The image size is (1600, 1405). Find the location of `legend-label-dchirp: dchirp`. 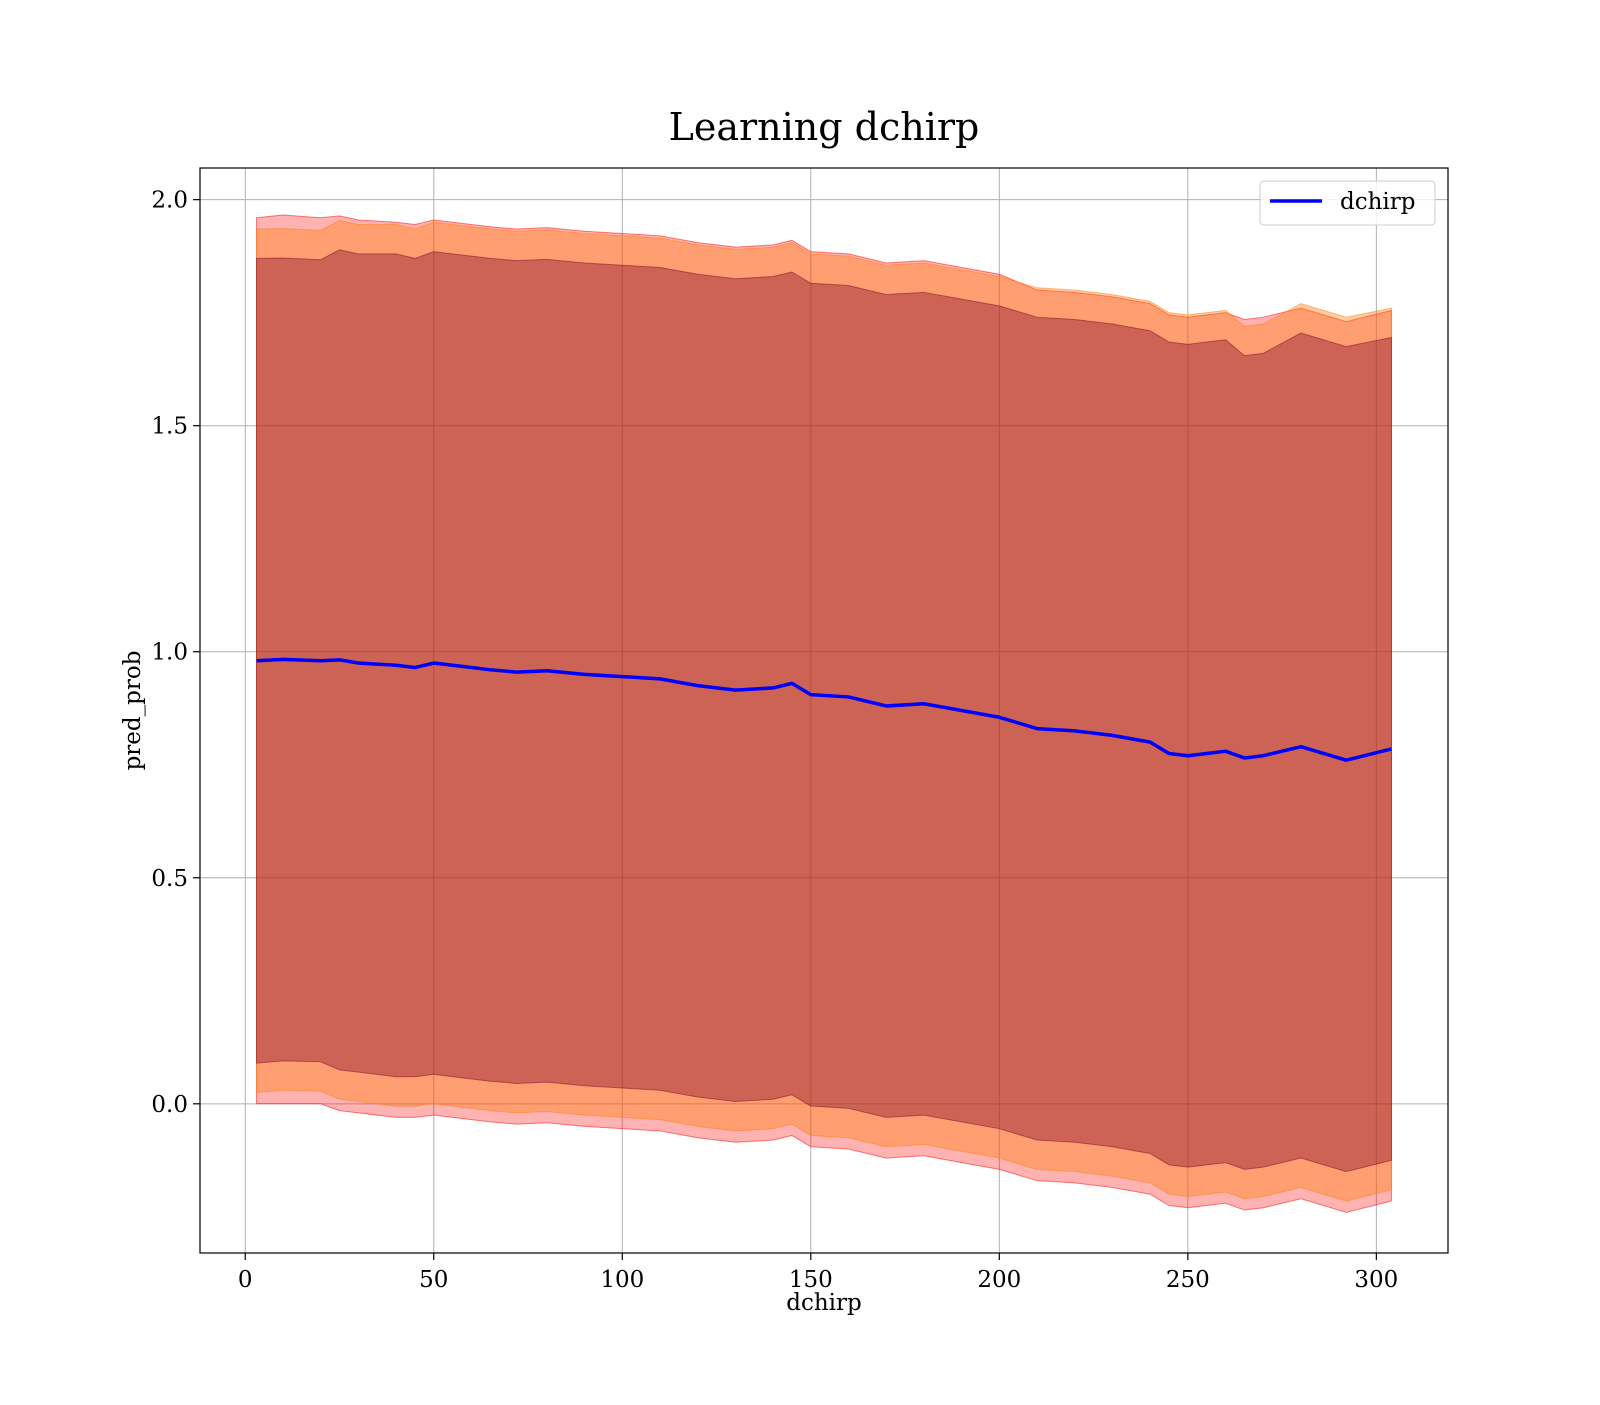

legend-label-dchirp: dchirp is located at coordinates (1378, 202).